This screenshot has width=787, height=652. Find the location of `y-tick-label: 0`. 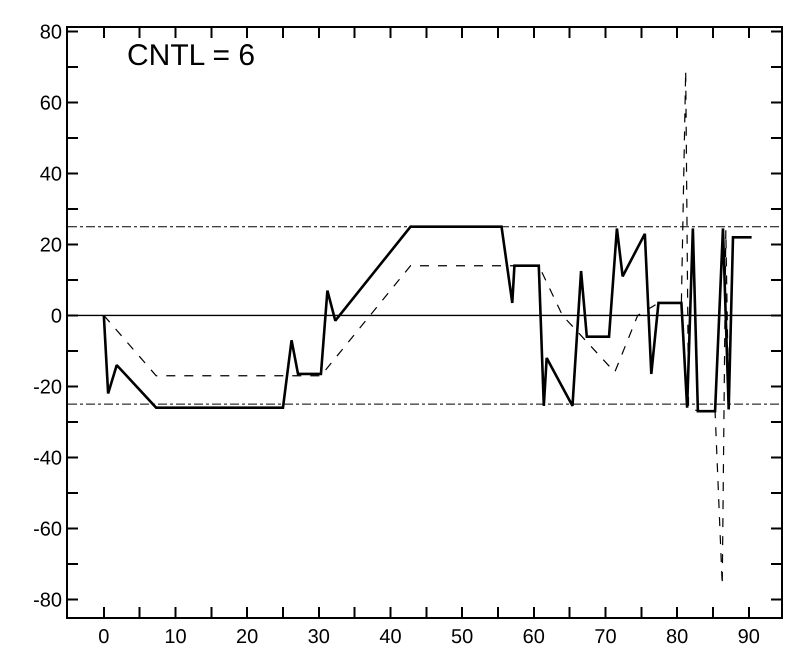

y-tick-label: 0 is located at coordinates (56, 316).